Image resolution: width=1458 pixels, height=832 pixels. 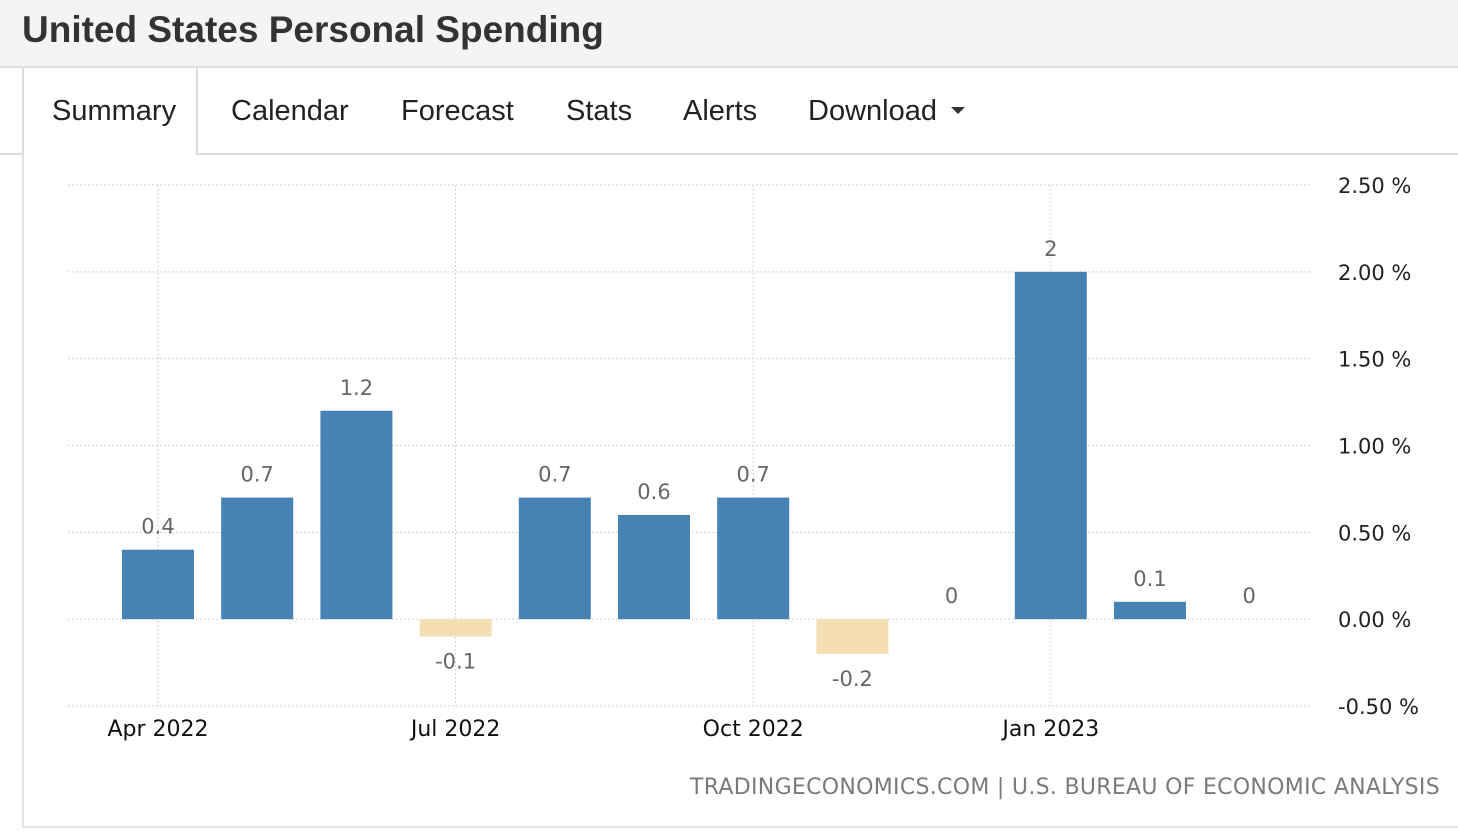 I want to click on x-tick-label: Apr 2022, so click(x=157, y=729).